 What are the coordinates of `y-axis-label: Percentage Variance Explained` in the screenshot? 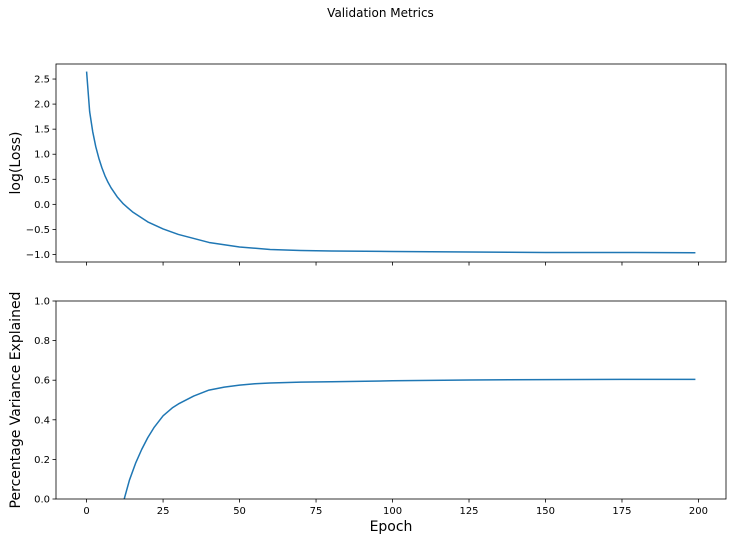 It's located at (16, 400).